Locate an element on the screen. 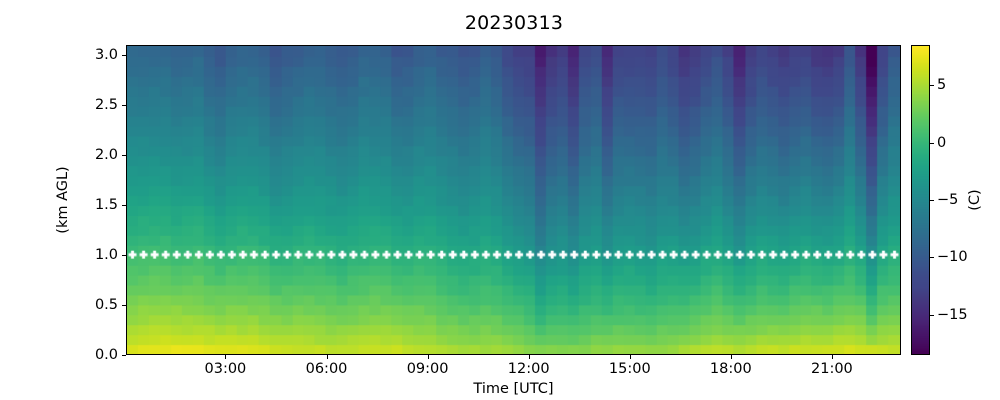  x-tick-label: 12:00 is located at coordinates (528, 369).